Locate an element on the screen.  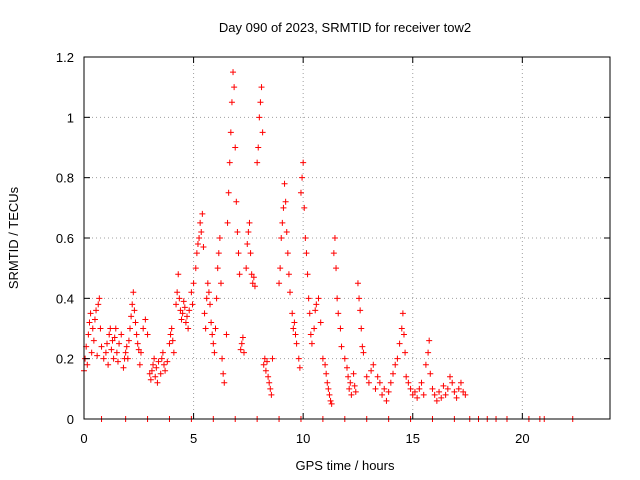
x-tick-label: 20 is located at coordinates (522, 438).